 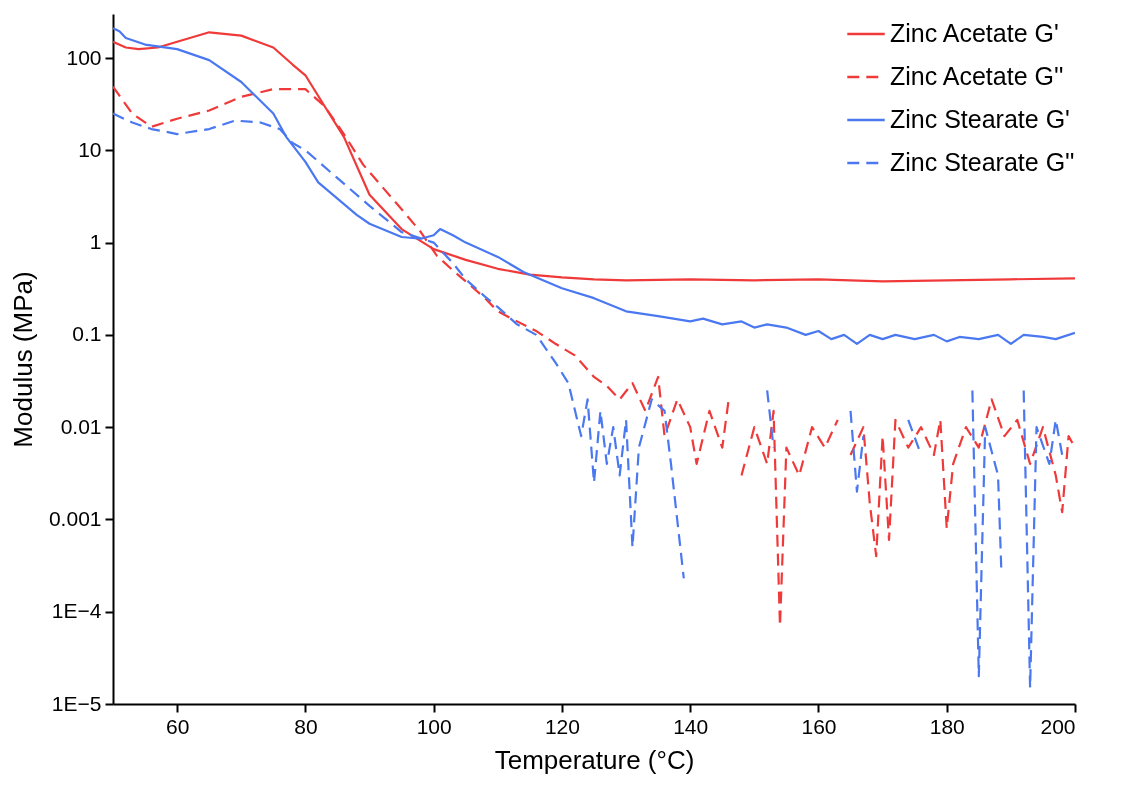 I want to click on x-tick-label: 200, so click(x=1058, y=726).